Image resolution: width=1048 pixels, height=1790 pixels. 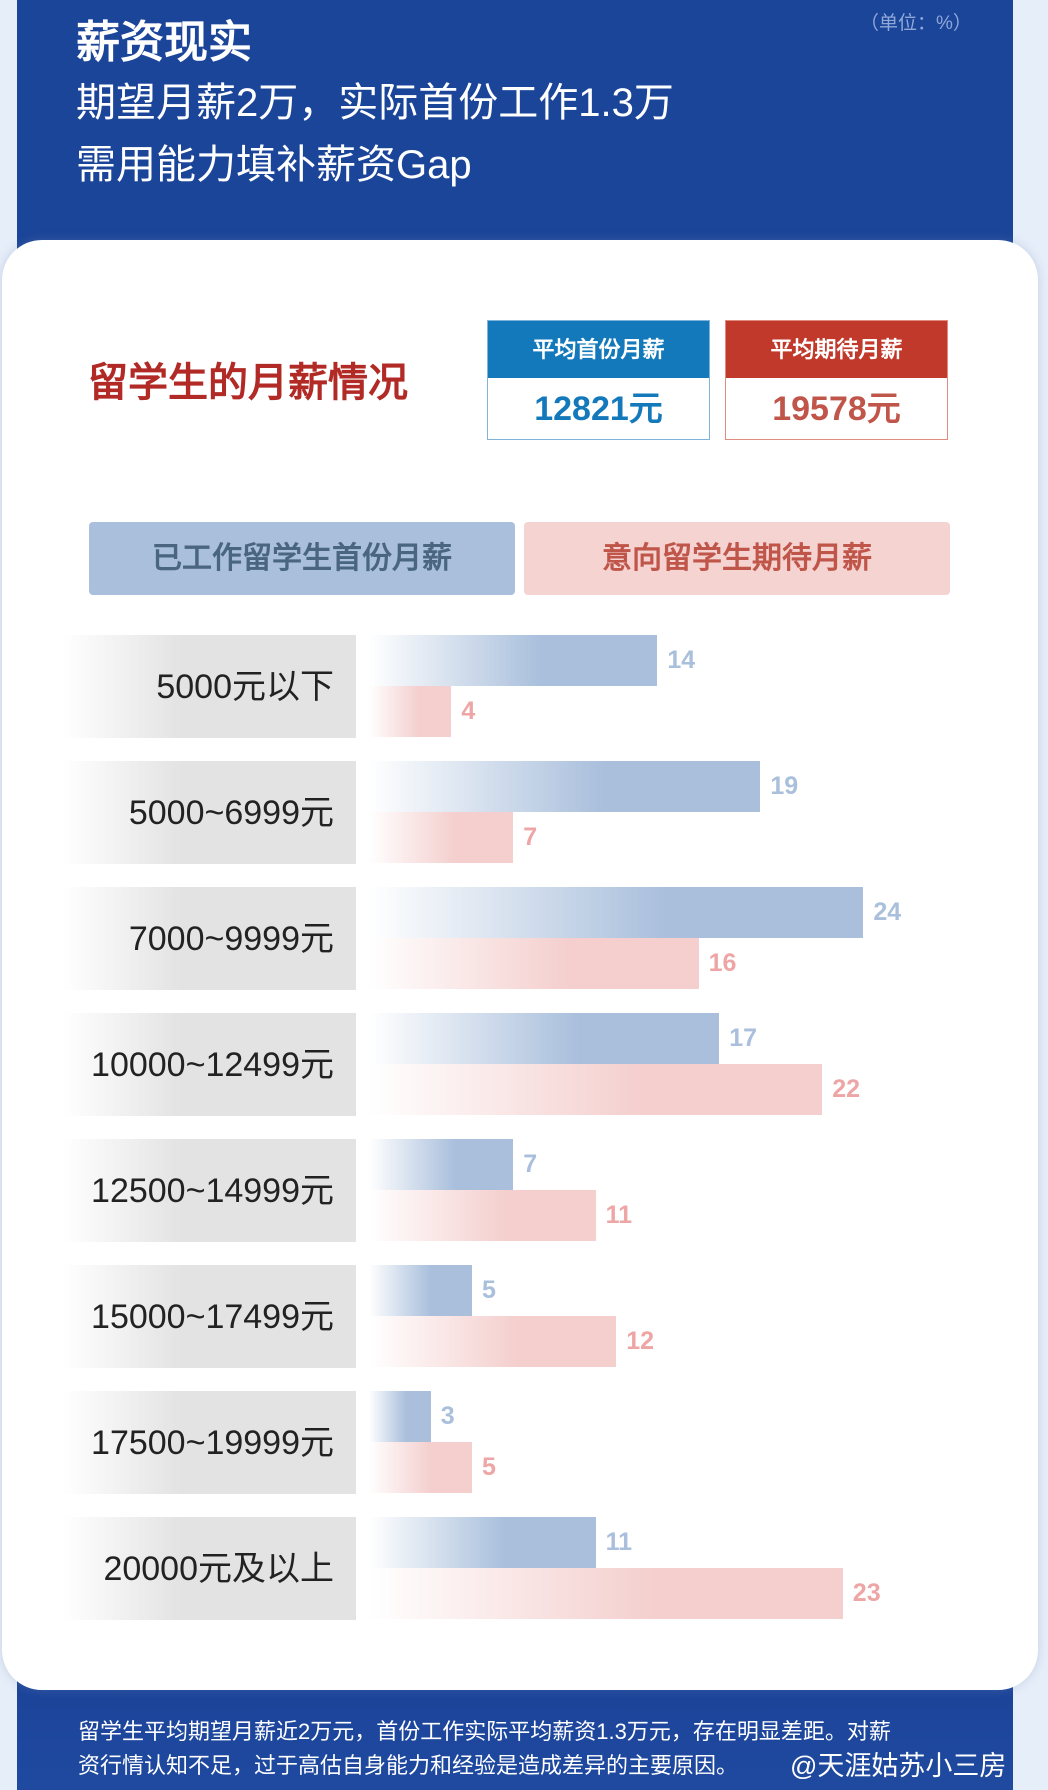 I want to click on category-label: 17500~19999元, so click(x=209, y=1442).